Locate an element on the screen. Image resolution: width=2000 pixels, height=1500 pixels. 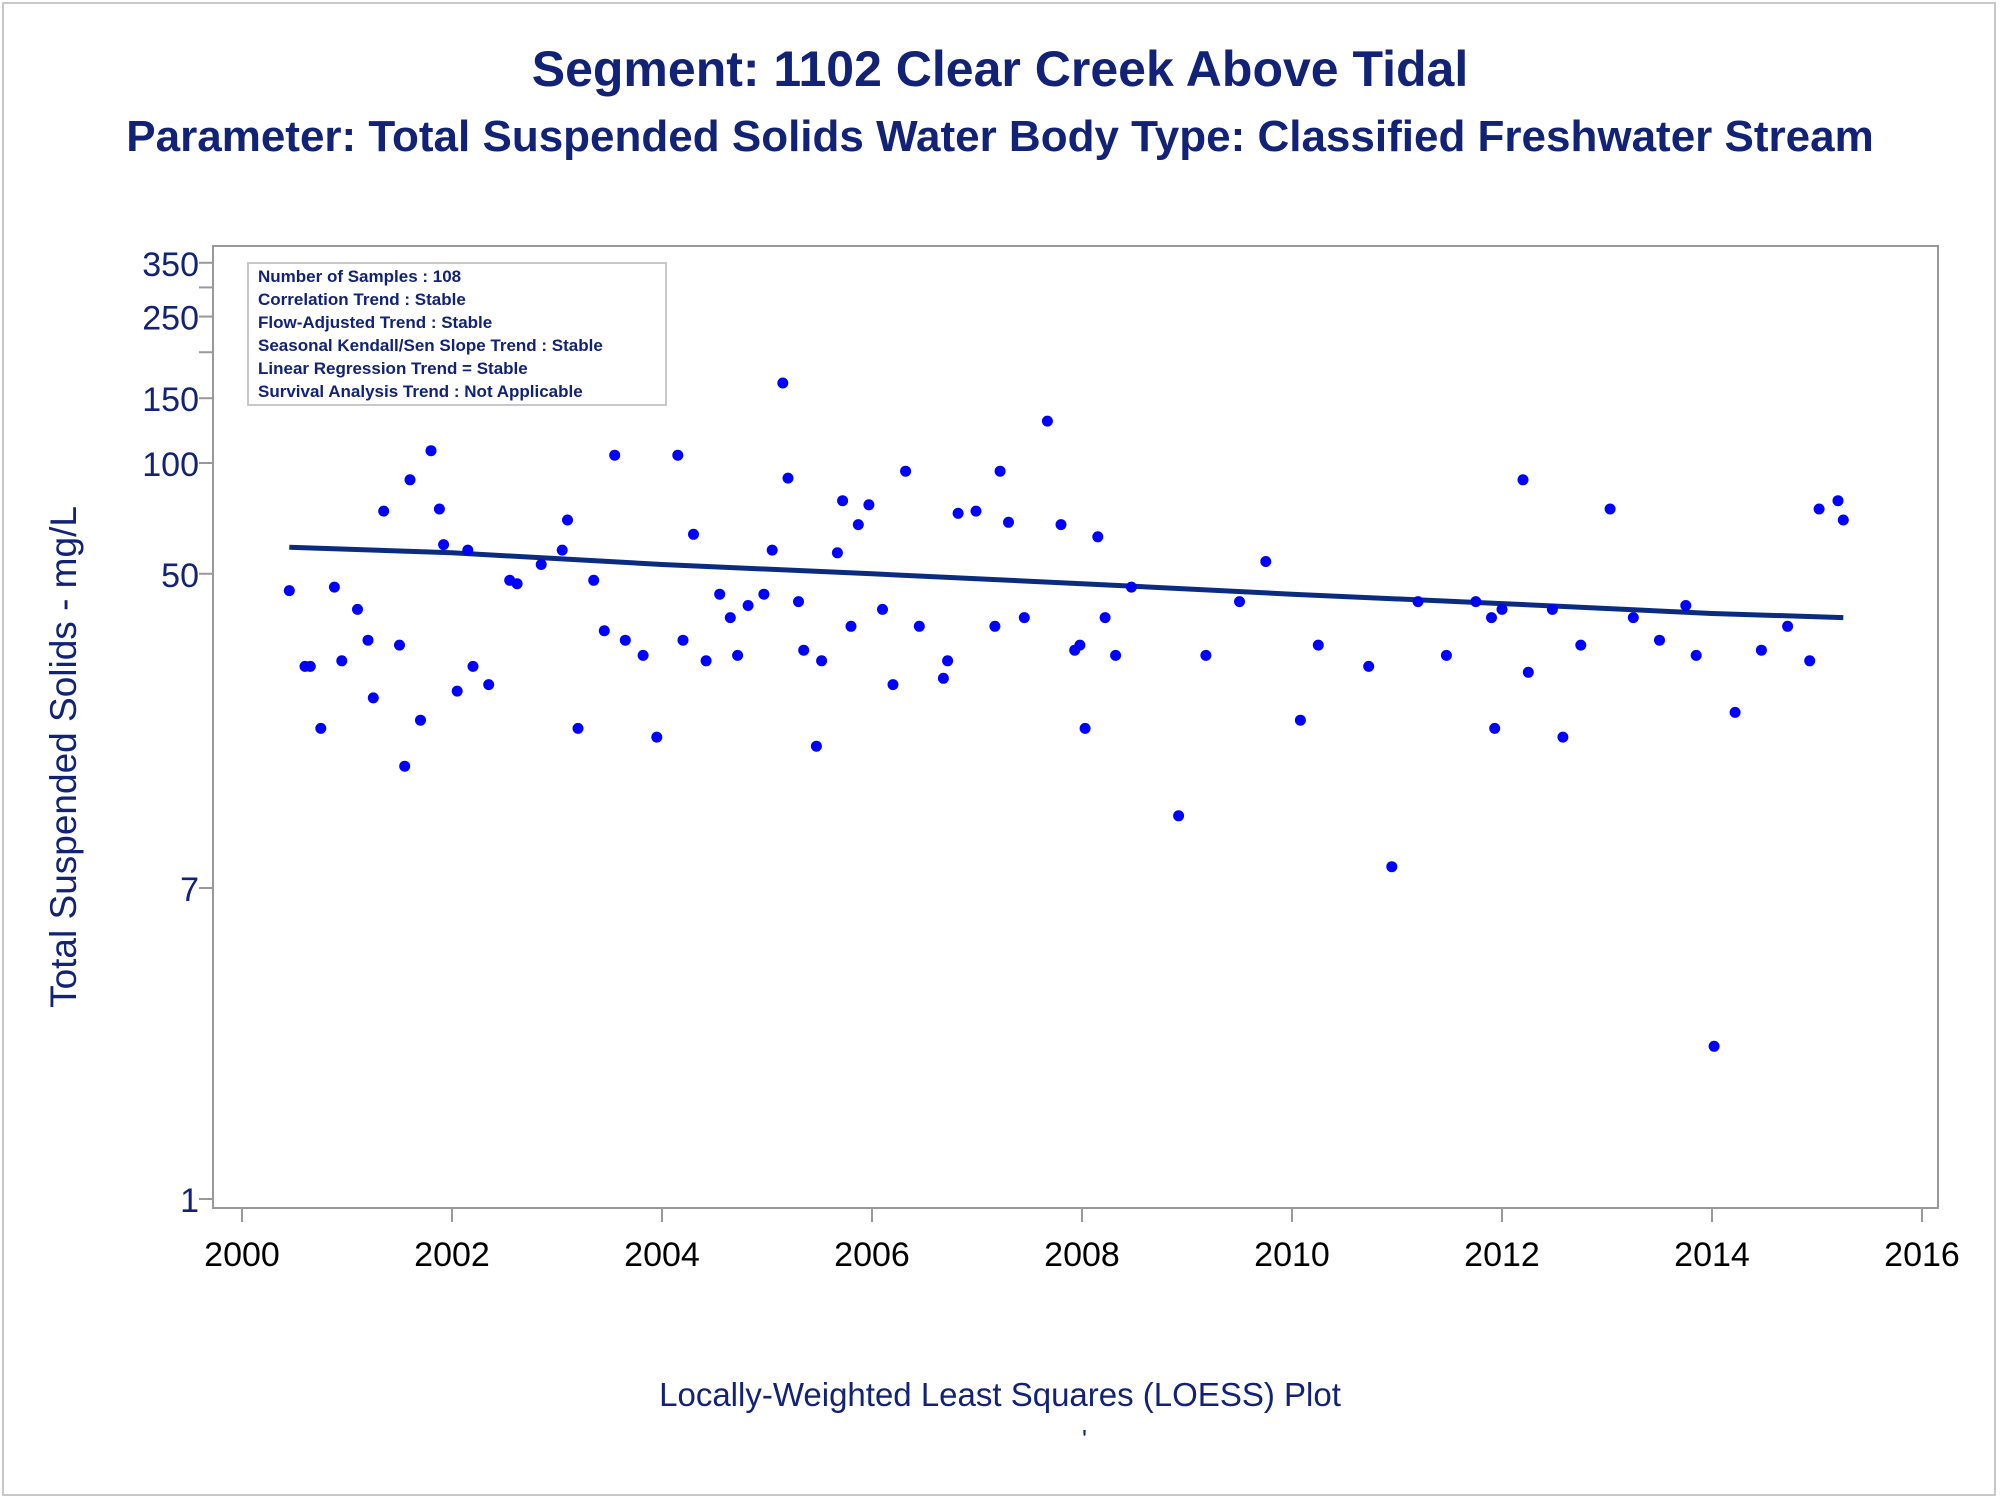
y-tick-label: 150 is located at coordinates (170, 400).